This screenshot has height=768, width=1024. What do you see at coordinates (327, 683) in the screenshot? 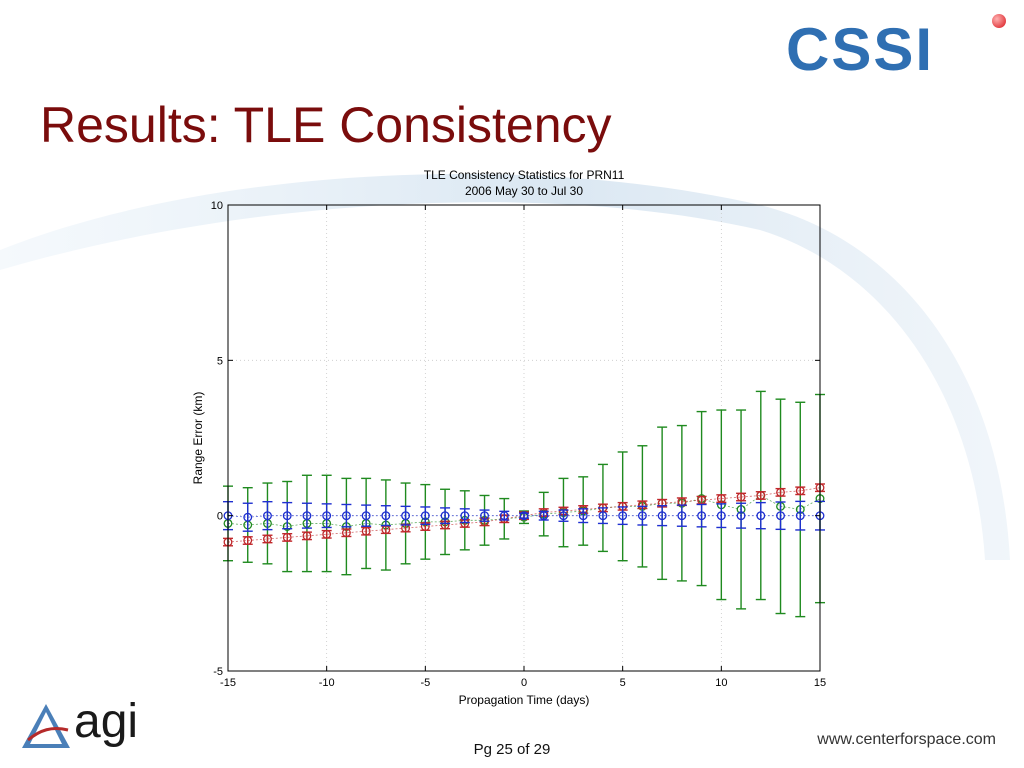
I see `x-tick-label: -10` at bounding box center [327, 683].